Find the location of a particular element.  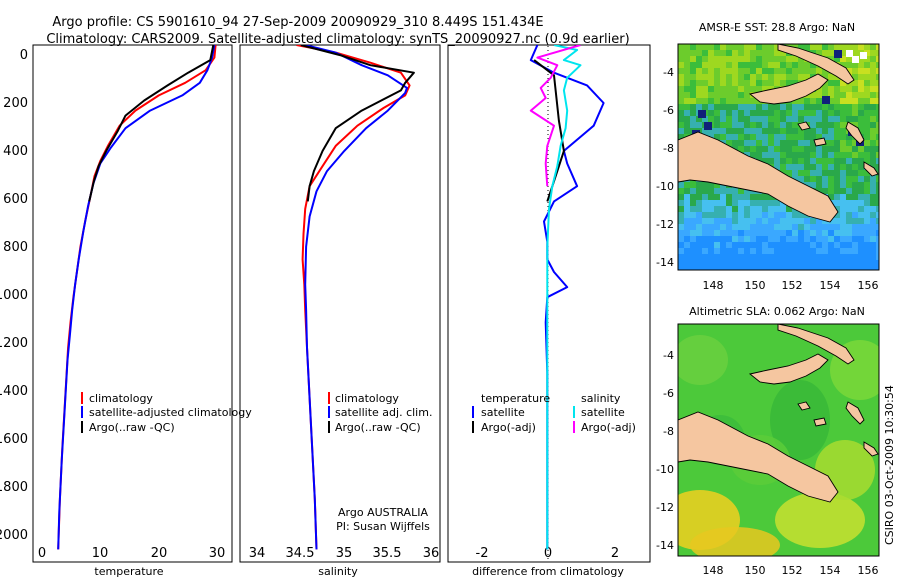

map-xtick: 150 is located at coordinates (755, 285).